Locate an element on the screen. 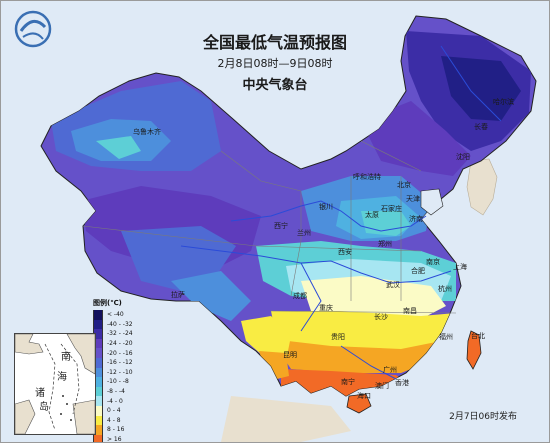 This screenshot has height=443, width=550. legend-label: -12 - -10 is located at coordinates (120, 372).